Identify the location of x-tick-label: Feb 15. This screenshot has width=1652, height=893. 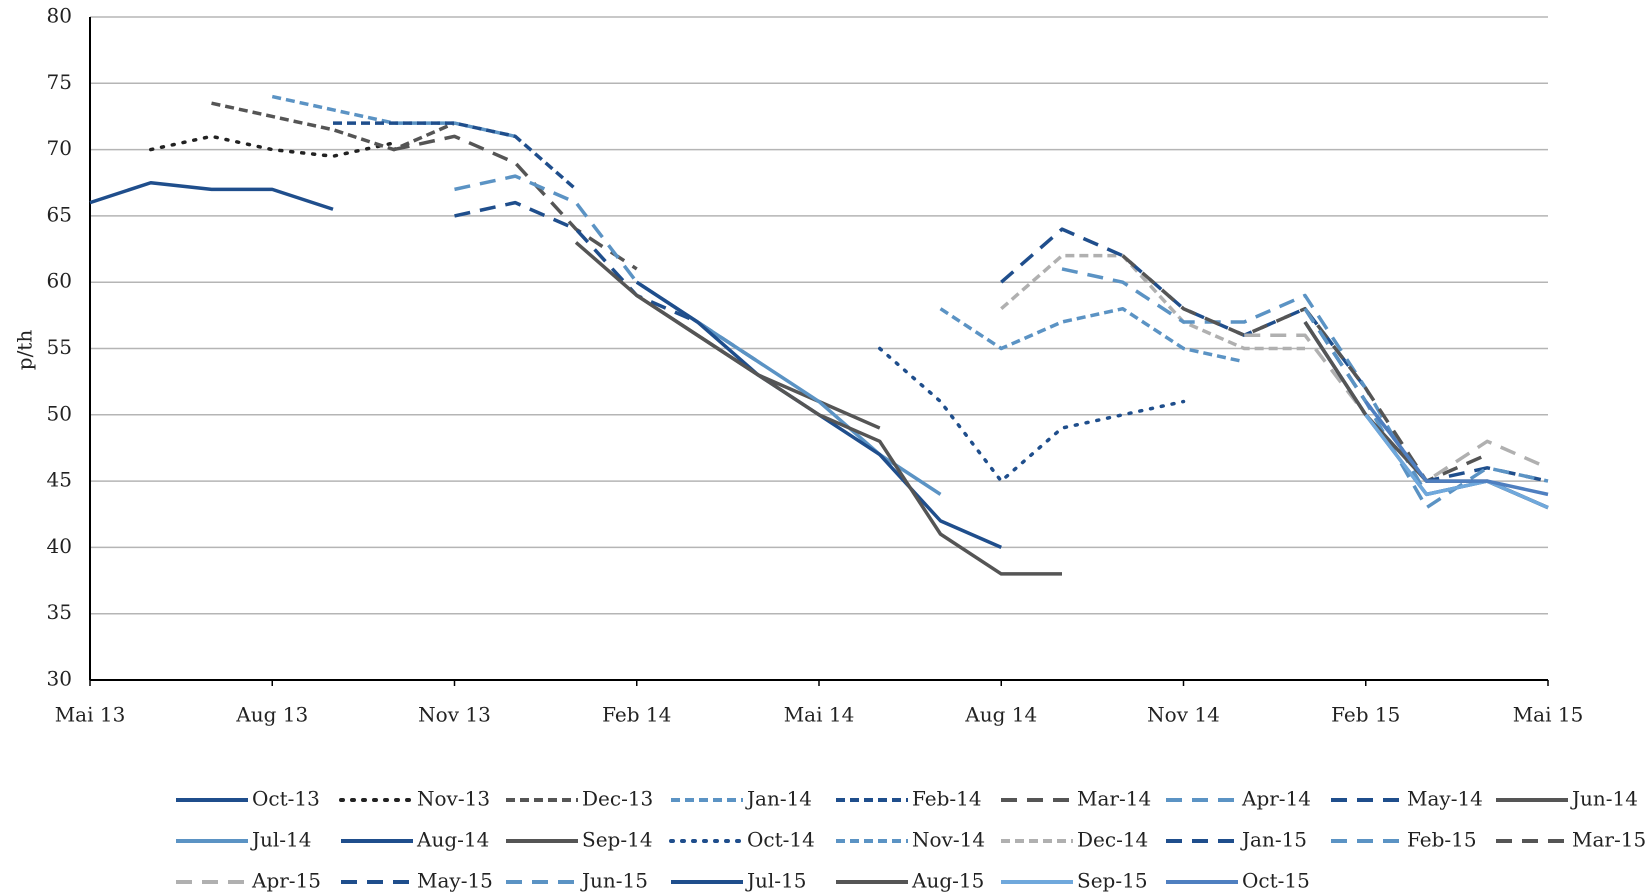
(1365, 715).